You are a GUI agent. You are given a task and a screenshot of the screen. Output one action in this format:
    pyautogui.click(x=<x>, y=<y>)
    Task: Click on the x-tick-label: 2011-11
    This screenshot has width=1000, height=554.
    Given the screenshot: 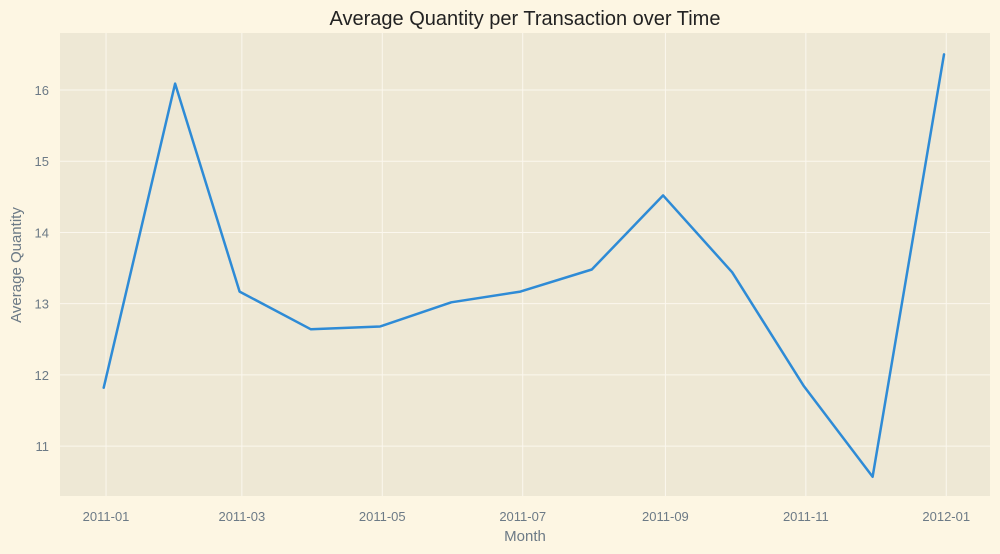 What is the action you would take?
    pyautogui.click(x=806, y=516)
    